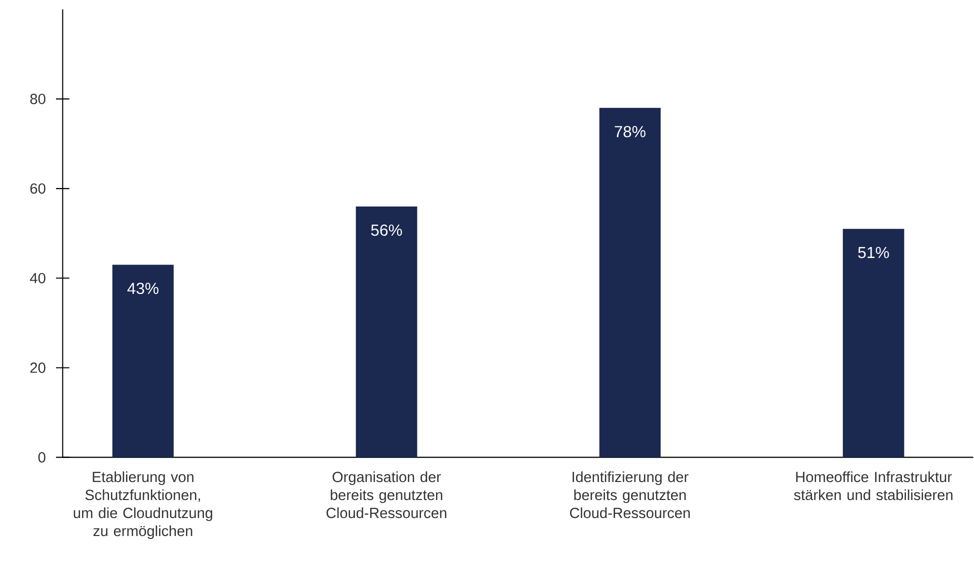 The height and width of the screenshot is (568, 974). Describe the element at coordinates (42, 457) in the screenshot. I see `y-tick-label: 0` at that location.